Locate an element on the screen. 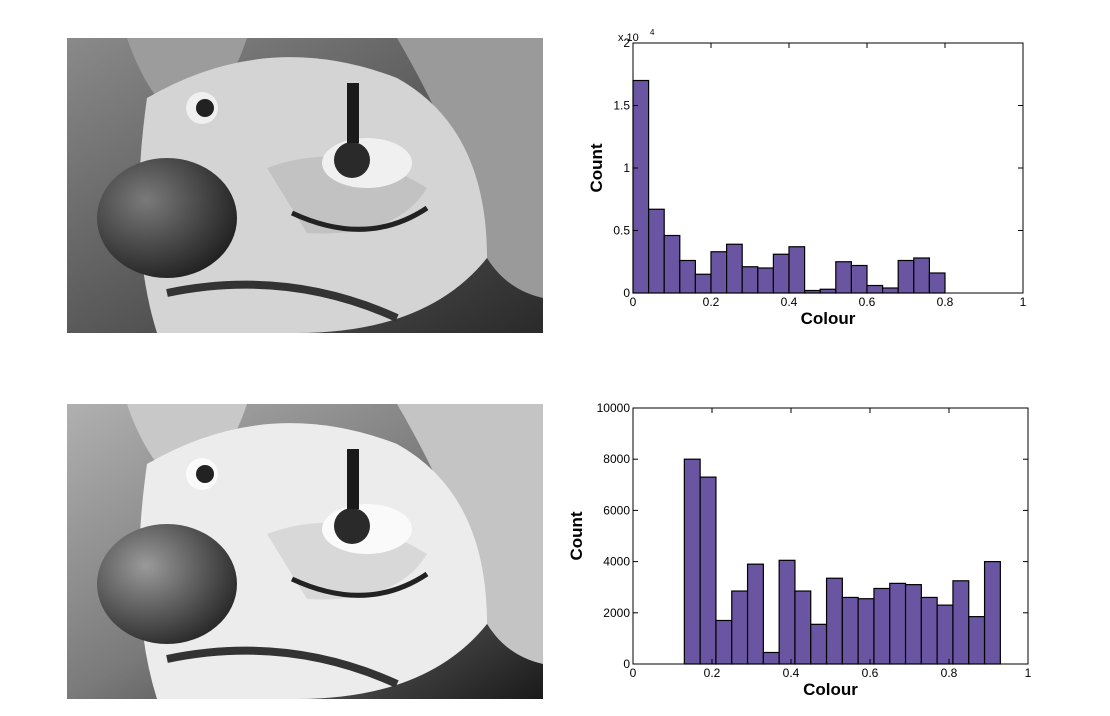  y-tick-label: 8000 is located at coordinates (616, 459).